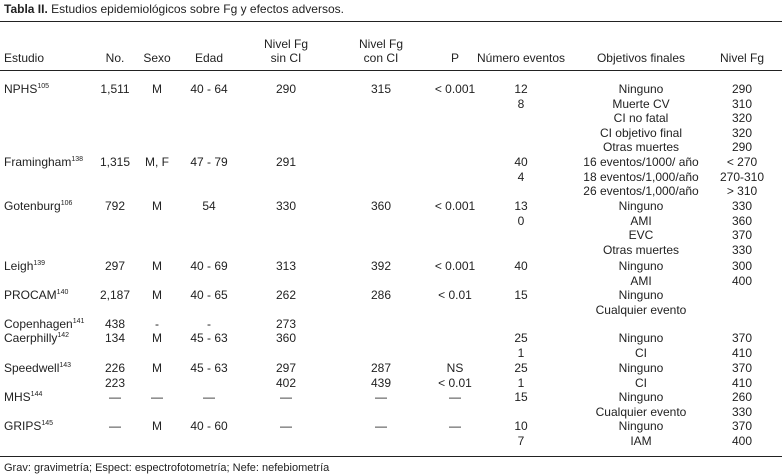  Describe the element at coordinates (742, 280) in the screenshot. I see `nivel-cell: 400` at that location.